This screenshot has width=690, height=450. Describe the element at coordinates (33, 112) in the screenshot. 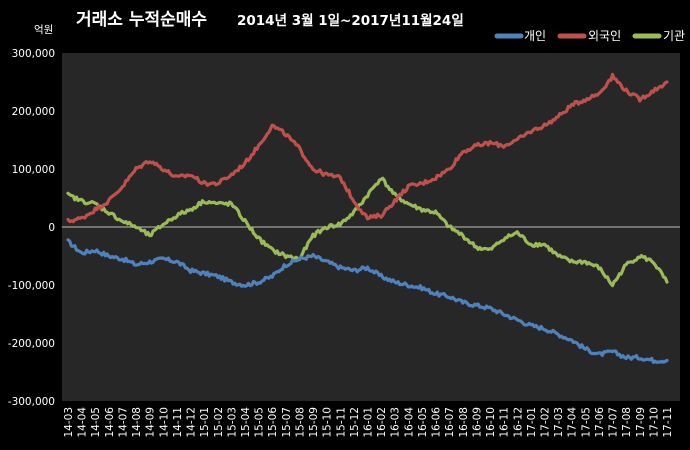

I see `y-tick-label: 200,000` at that location.